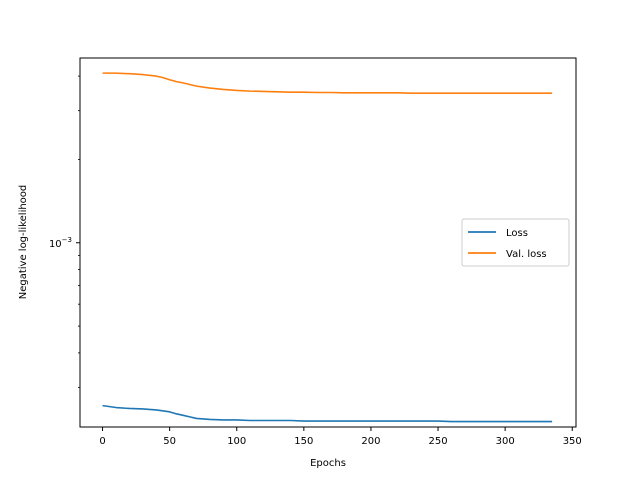 This screenshot has height=480, width=640. What do you see at coordinates (169, 441) in the screenshot?
I see `x-tick-label: 50` at bounding box center [169, 441].